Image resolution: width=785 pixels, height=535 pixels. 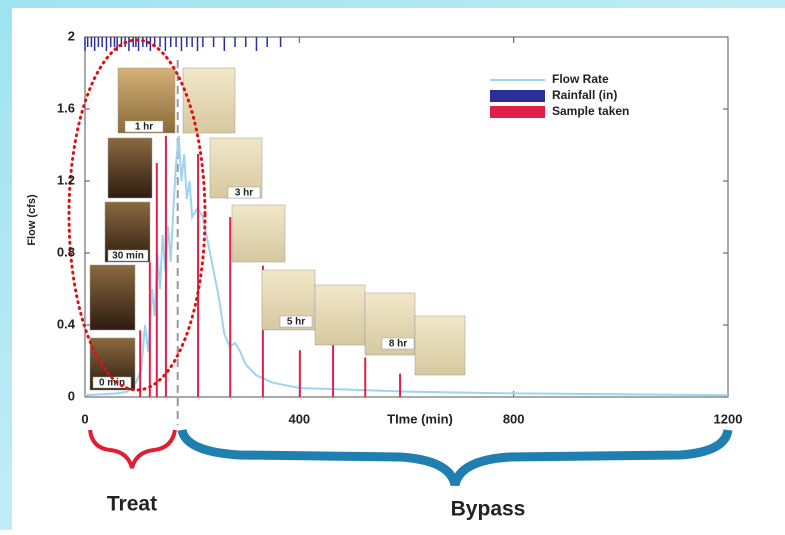 What do you see at coordinates (112, 383) in the screenshot?
I see `photo-label: 0 min` at bounding box center [112, 383].